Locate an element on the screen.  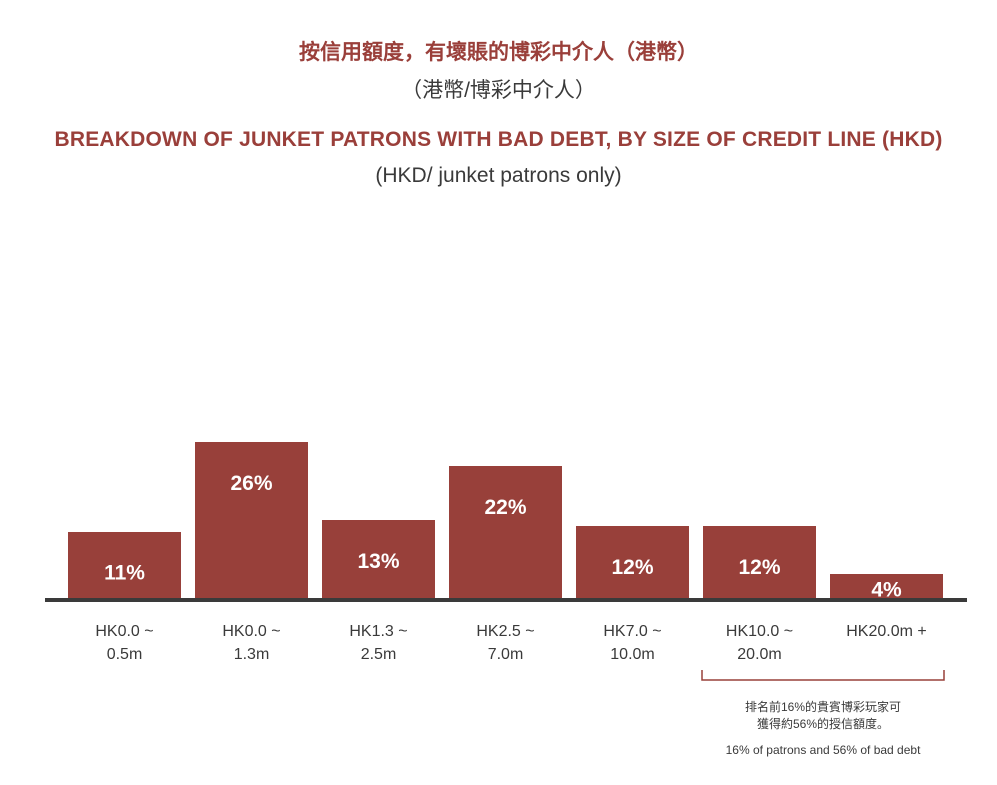
annotation-text-en: 16% of patrons and 56% of bad debt is located at coordinates (823, 750).